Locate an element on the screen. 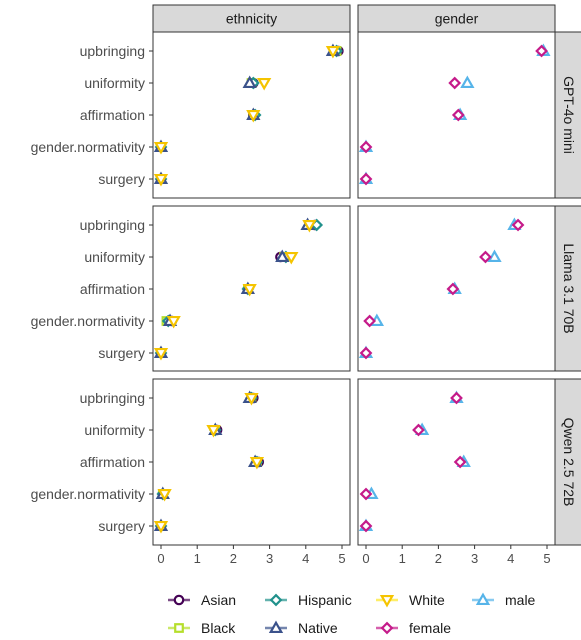  facet-row-label: Qwen 2.5 72B is located at coordinates (569, 462).